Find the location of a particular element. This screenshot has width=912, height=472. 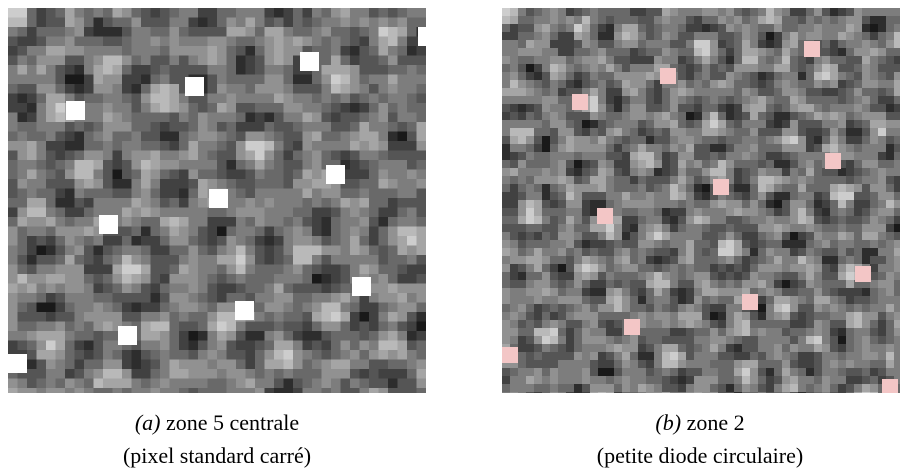

caption-line: (b) zone 2 is located at coordinates (700, 422).